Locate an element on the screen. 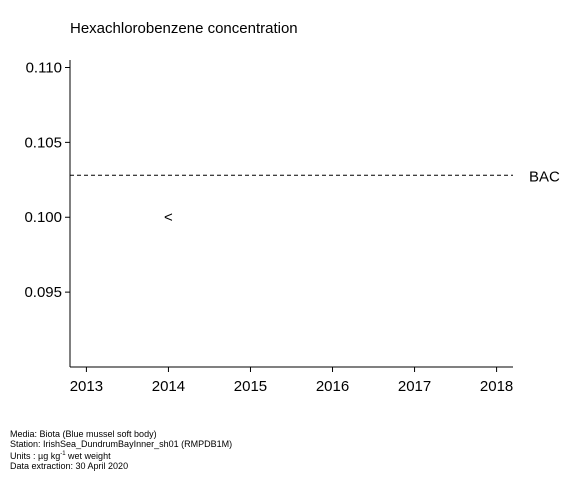  chart-title: Hexachlorobenzene concentration is located at coordinates (184, 28).